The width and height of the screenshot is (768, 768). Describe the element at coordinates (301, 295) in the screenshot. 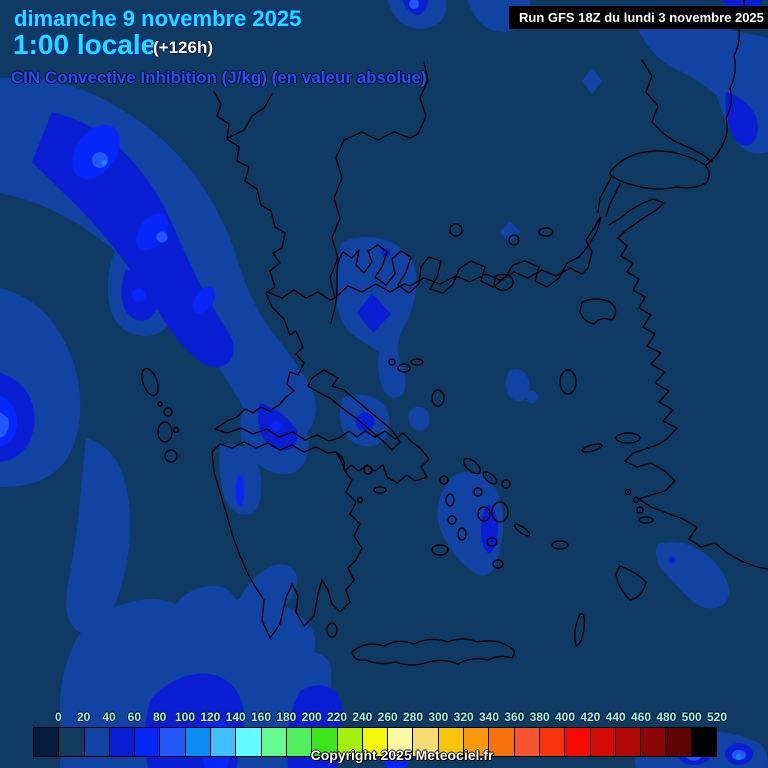

I see `border-albania-greece` at that location.